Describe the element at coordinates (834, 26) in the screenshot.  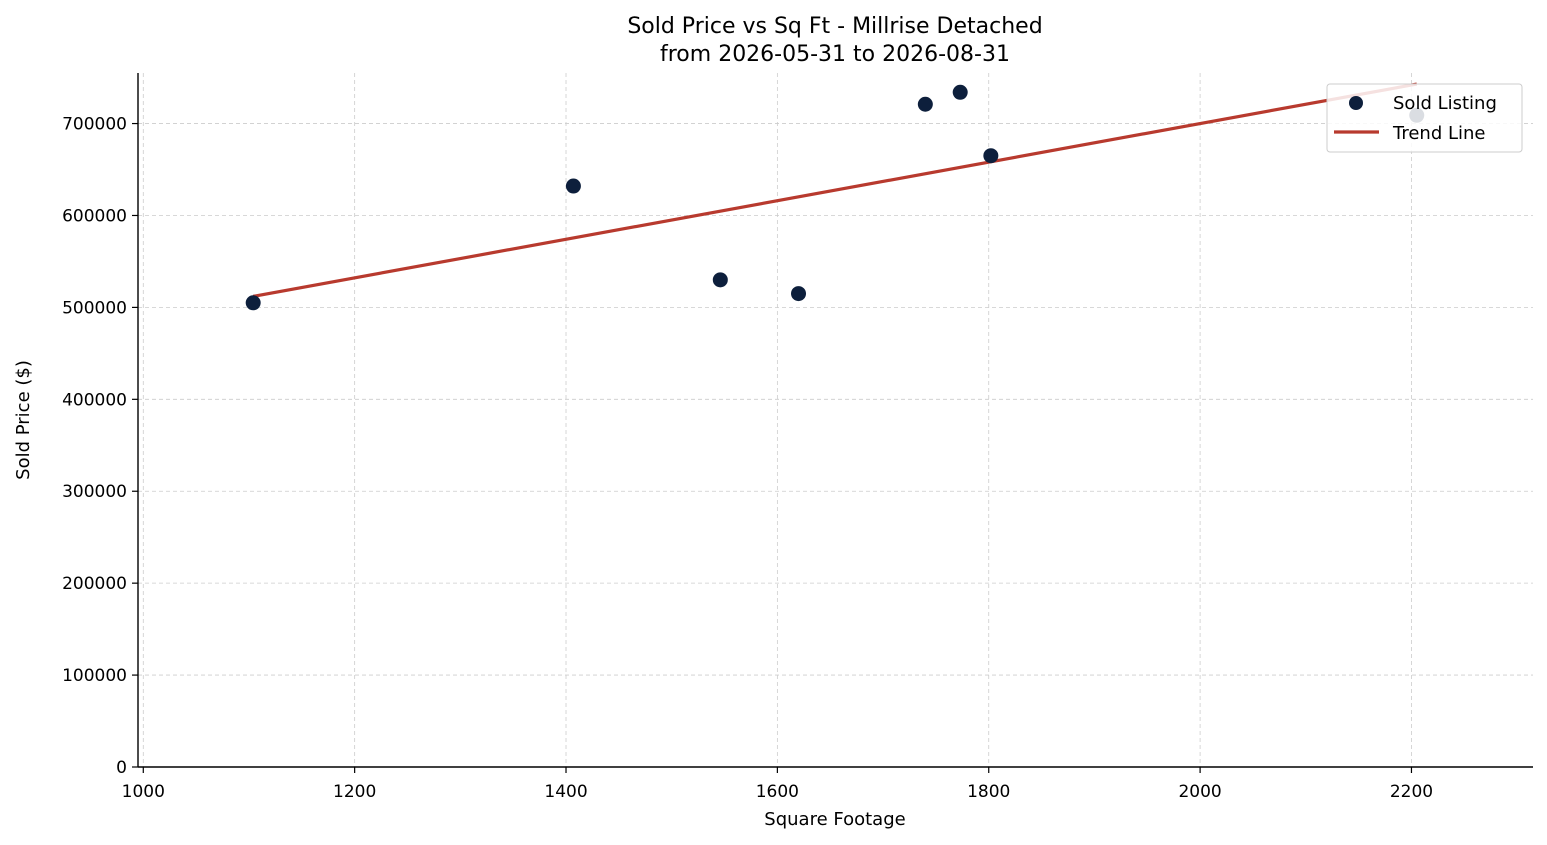
I see `chart-title: Sold Price vs Sq Ft - Millrise Detached` at that location.